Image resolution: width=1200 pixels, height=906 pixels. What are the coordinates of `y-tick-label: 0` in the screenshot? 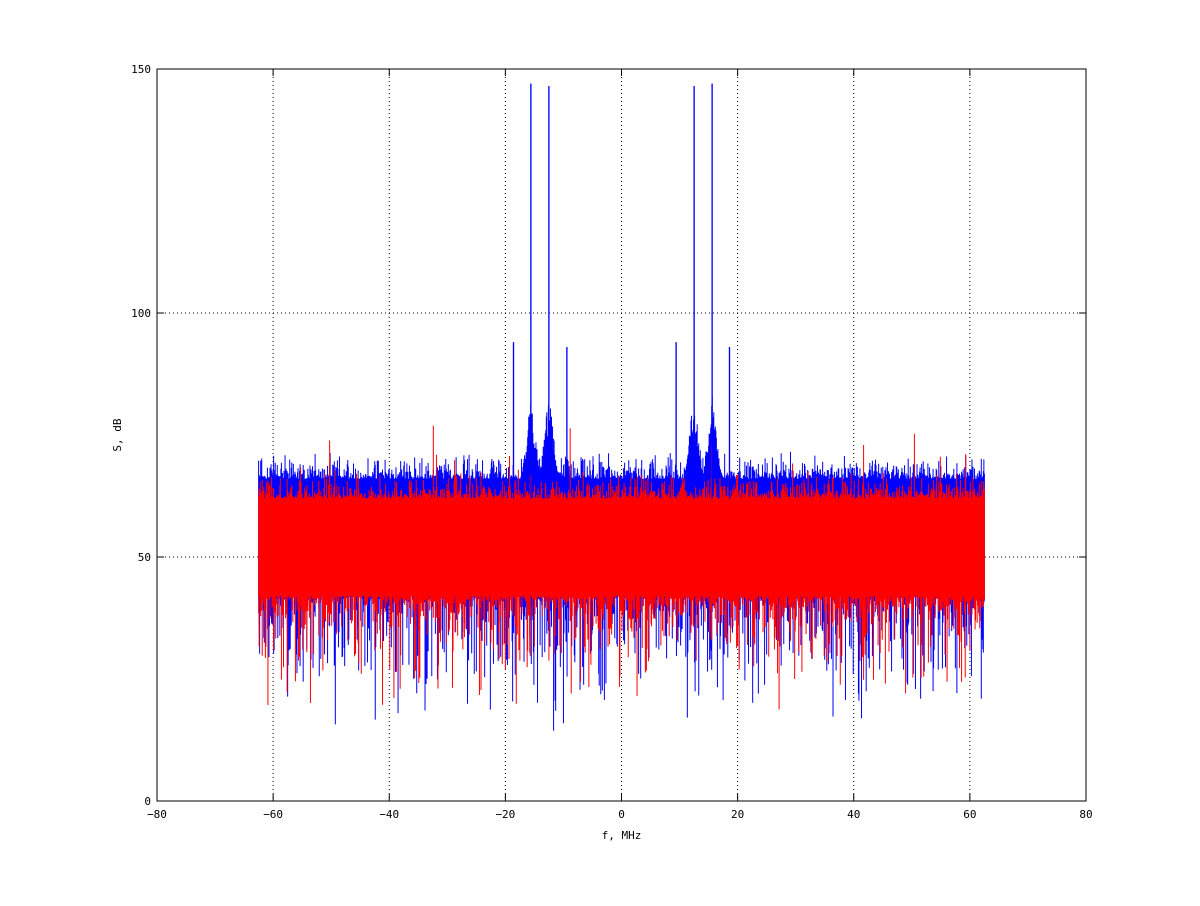 It's located at (147, 801).